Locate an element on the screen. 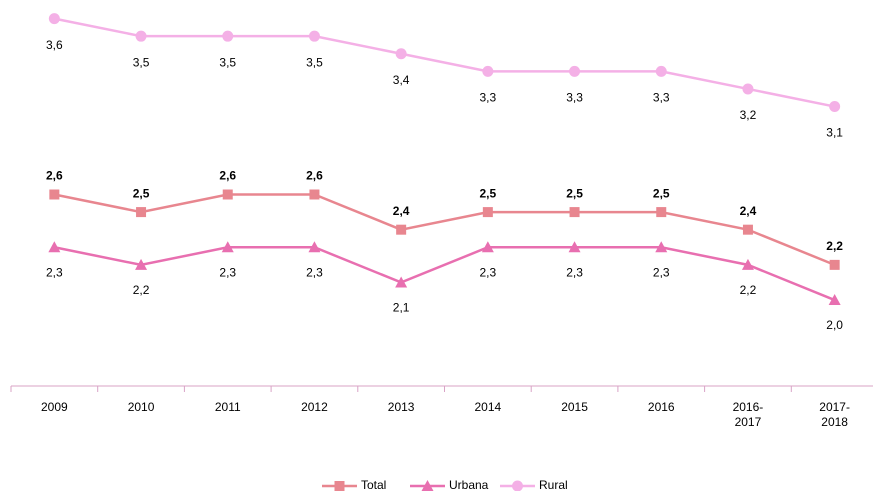 The image size is (873, 491). x-tick-label: 2010 is located at coordinates (141, 407).